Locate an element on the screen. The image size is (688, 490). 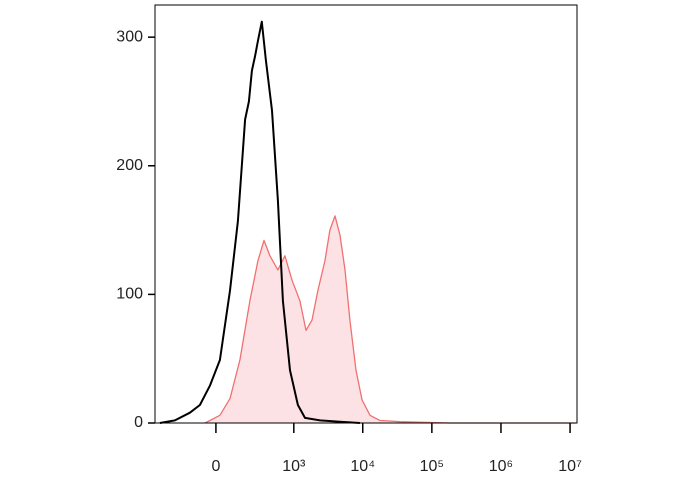
x-tick-label: 10⁷ is located at coordinates (570, 466).